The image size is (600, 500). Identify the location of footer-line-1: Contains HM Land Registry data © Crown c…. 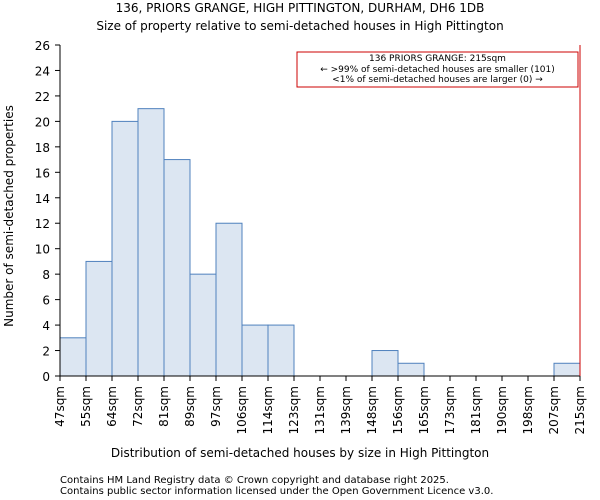
(254, 480).